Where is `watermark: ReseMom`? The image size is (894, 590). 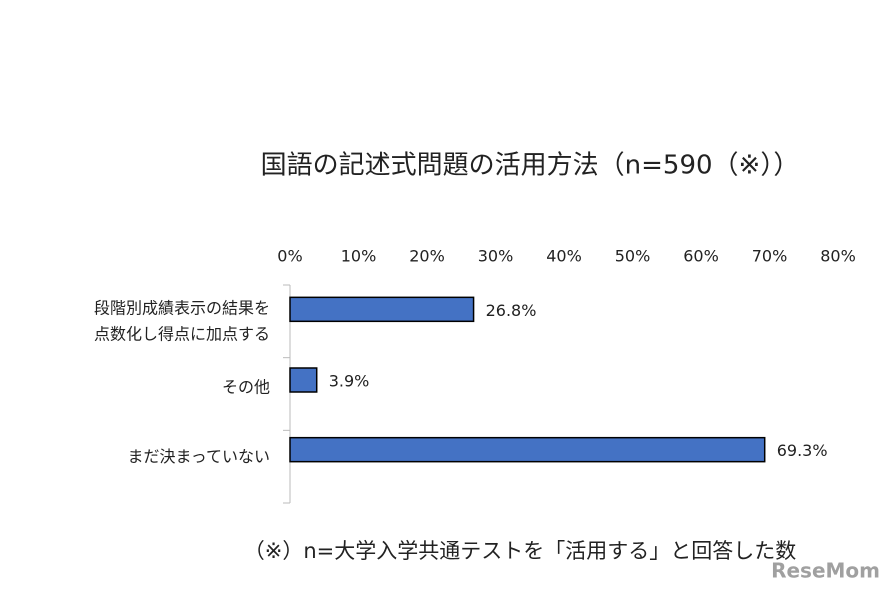
watermark: ReseMom is located at coordinates (825, 571).